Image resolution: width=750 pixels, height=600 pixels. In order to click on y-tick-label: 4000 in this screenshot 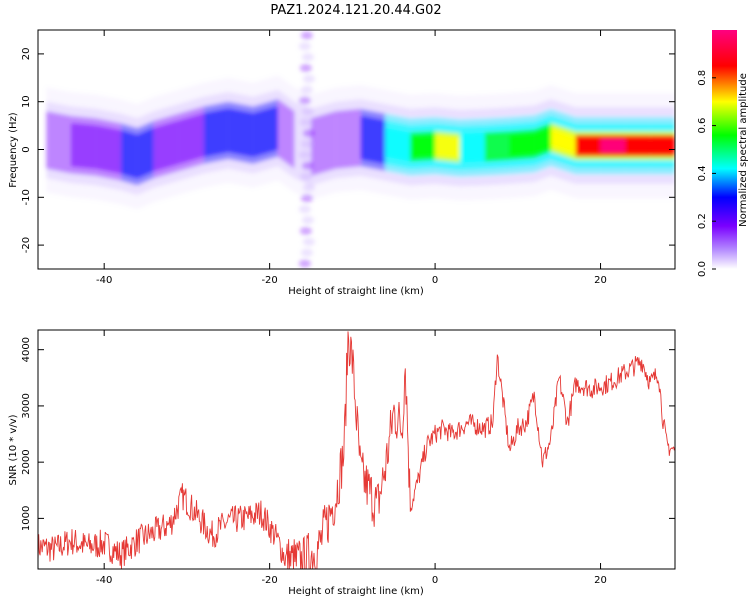, I will do `click(26, 349)`.